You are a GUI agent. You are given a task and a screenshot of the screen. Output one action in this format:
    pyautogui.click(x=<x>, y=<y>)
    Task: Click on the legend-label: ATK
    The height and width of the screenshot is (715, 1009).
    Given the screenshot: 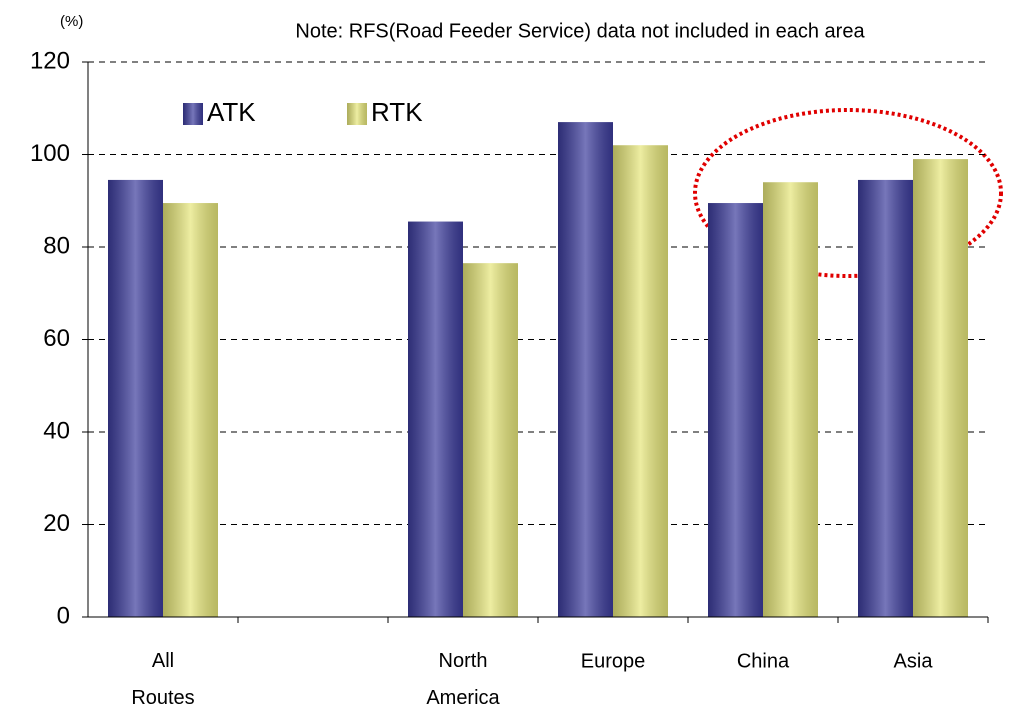 What is the action you would take?
    pyautogui.click(x=231, y=112)
    